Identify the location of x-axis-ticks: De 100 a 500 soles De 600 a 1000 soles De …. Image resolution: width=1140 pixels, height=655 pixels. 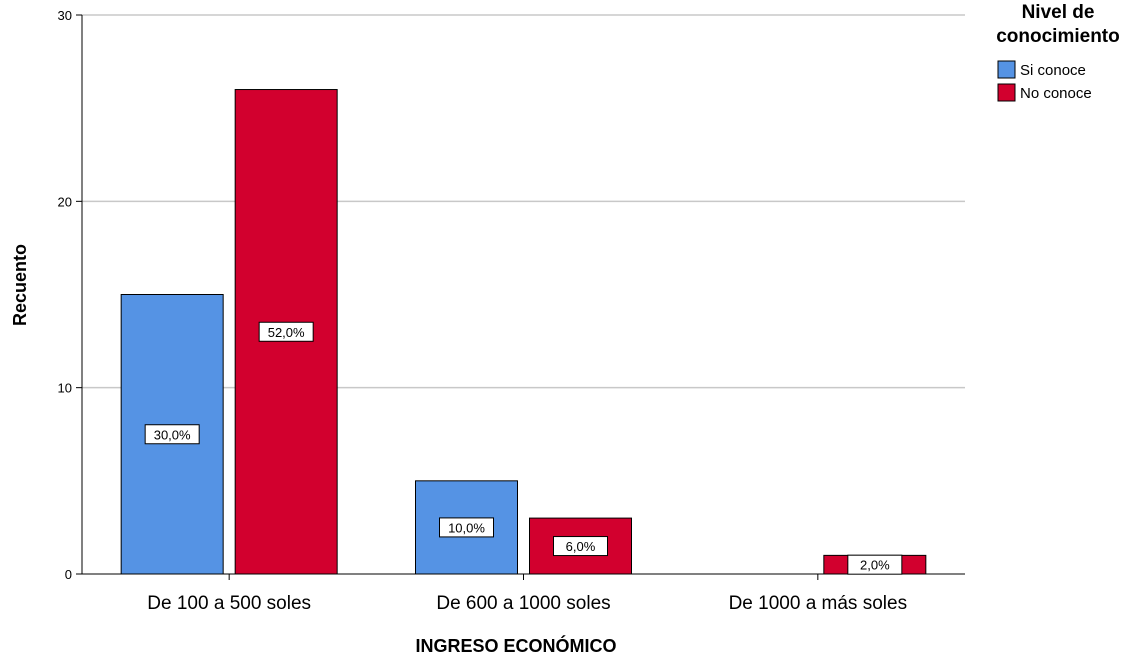
(527, 594).